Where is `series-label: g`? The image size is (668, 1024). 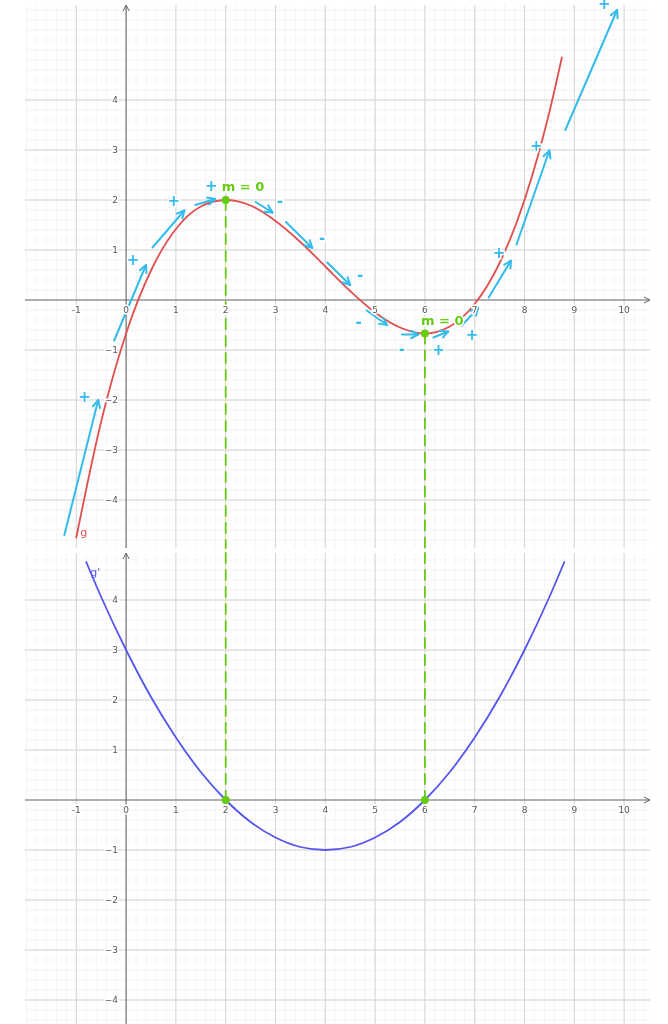 series-label: g is located at coordinates (84, 532).